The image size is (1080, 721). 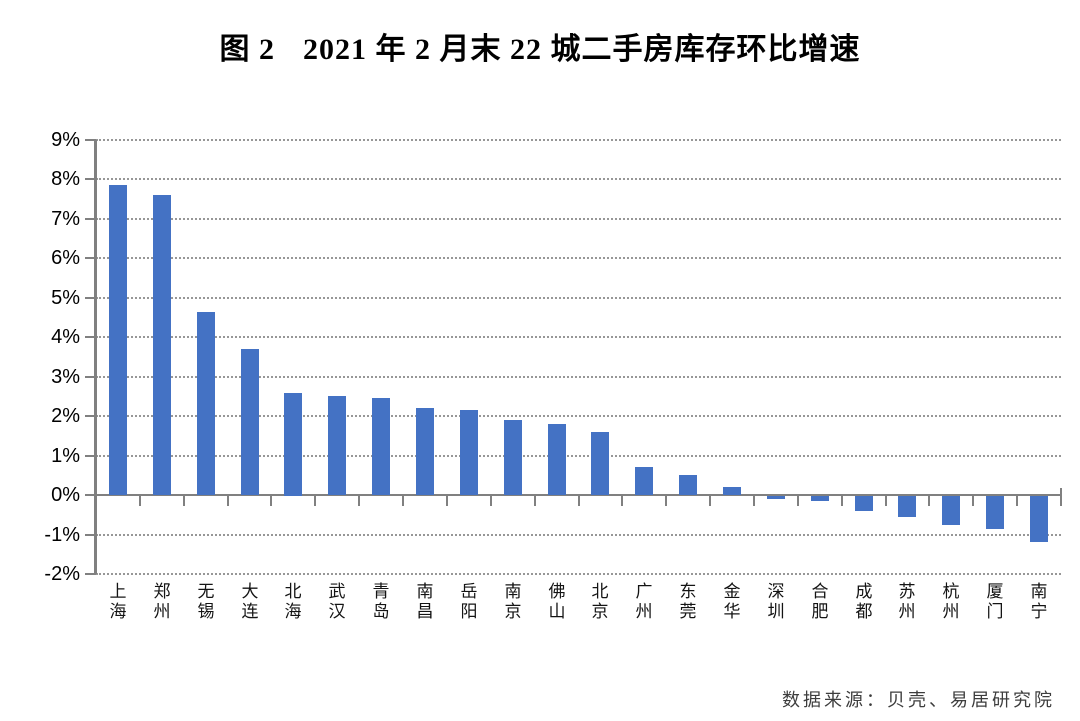 I want to click on x-axis-label-char: 成, so click(x=864, y=591).